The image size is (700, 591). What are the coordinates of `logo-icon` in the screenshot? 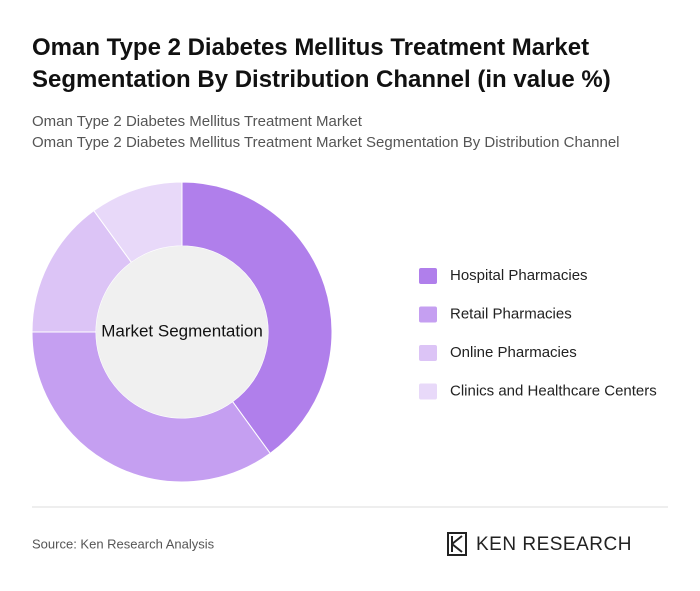 It's located at (457, 544).